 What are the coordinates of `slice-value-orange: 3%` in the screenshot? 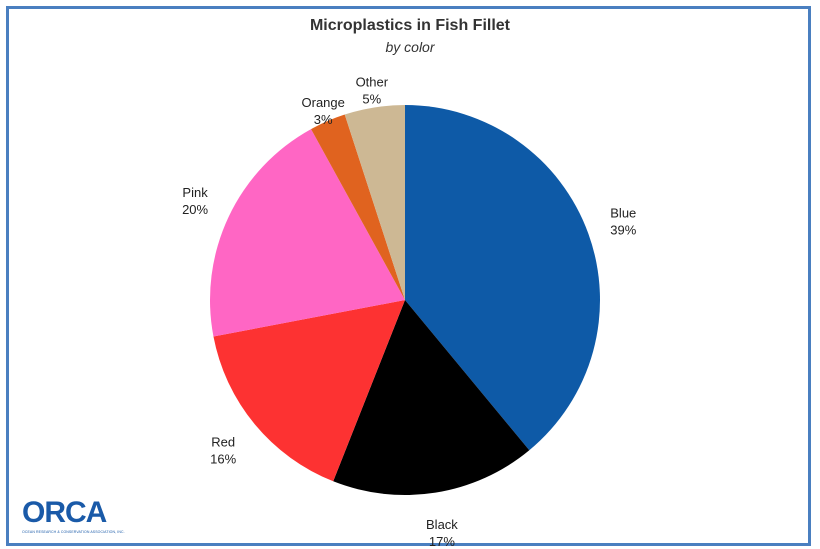 It's located at (323, 119).